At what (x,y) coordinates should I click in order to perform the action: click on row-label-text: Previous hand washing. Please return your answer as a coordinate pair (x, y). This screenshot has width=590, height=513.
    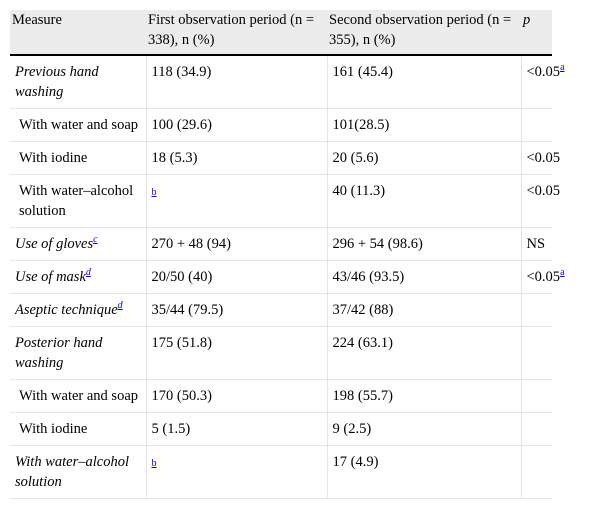
    Looking at the image, I should click on (57, 82).